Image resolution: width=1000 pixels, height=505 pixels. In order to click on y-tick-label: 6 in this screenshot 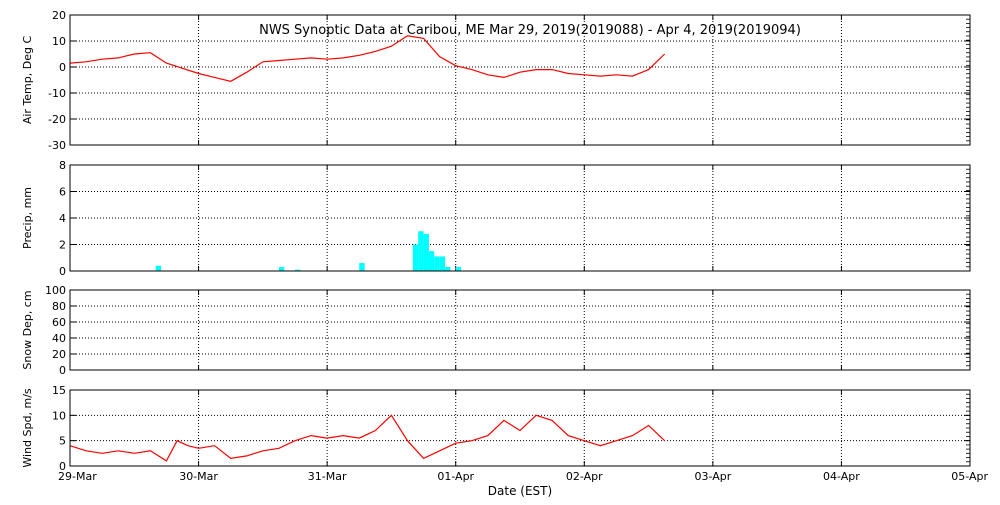, I will do `click(62, 192)`.